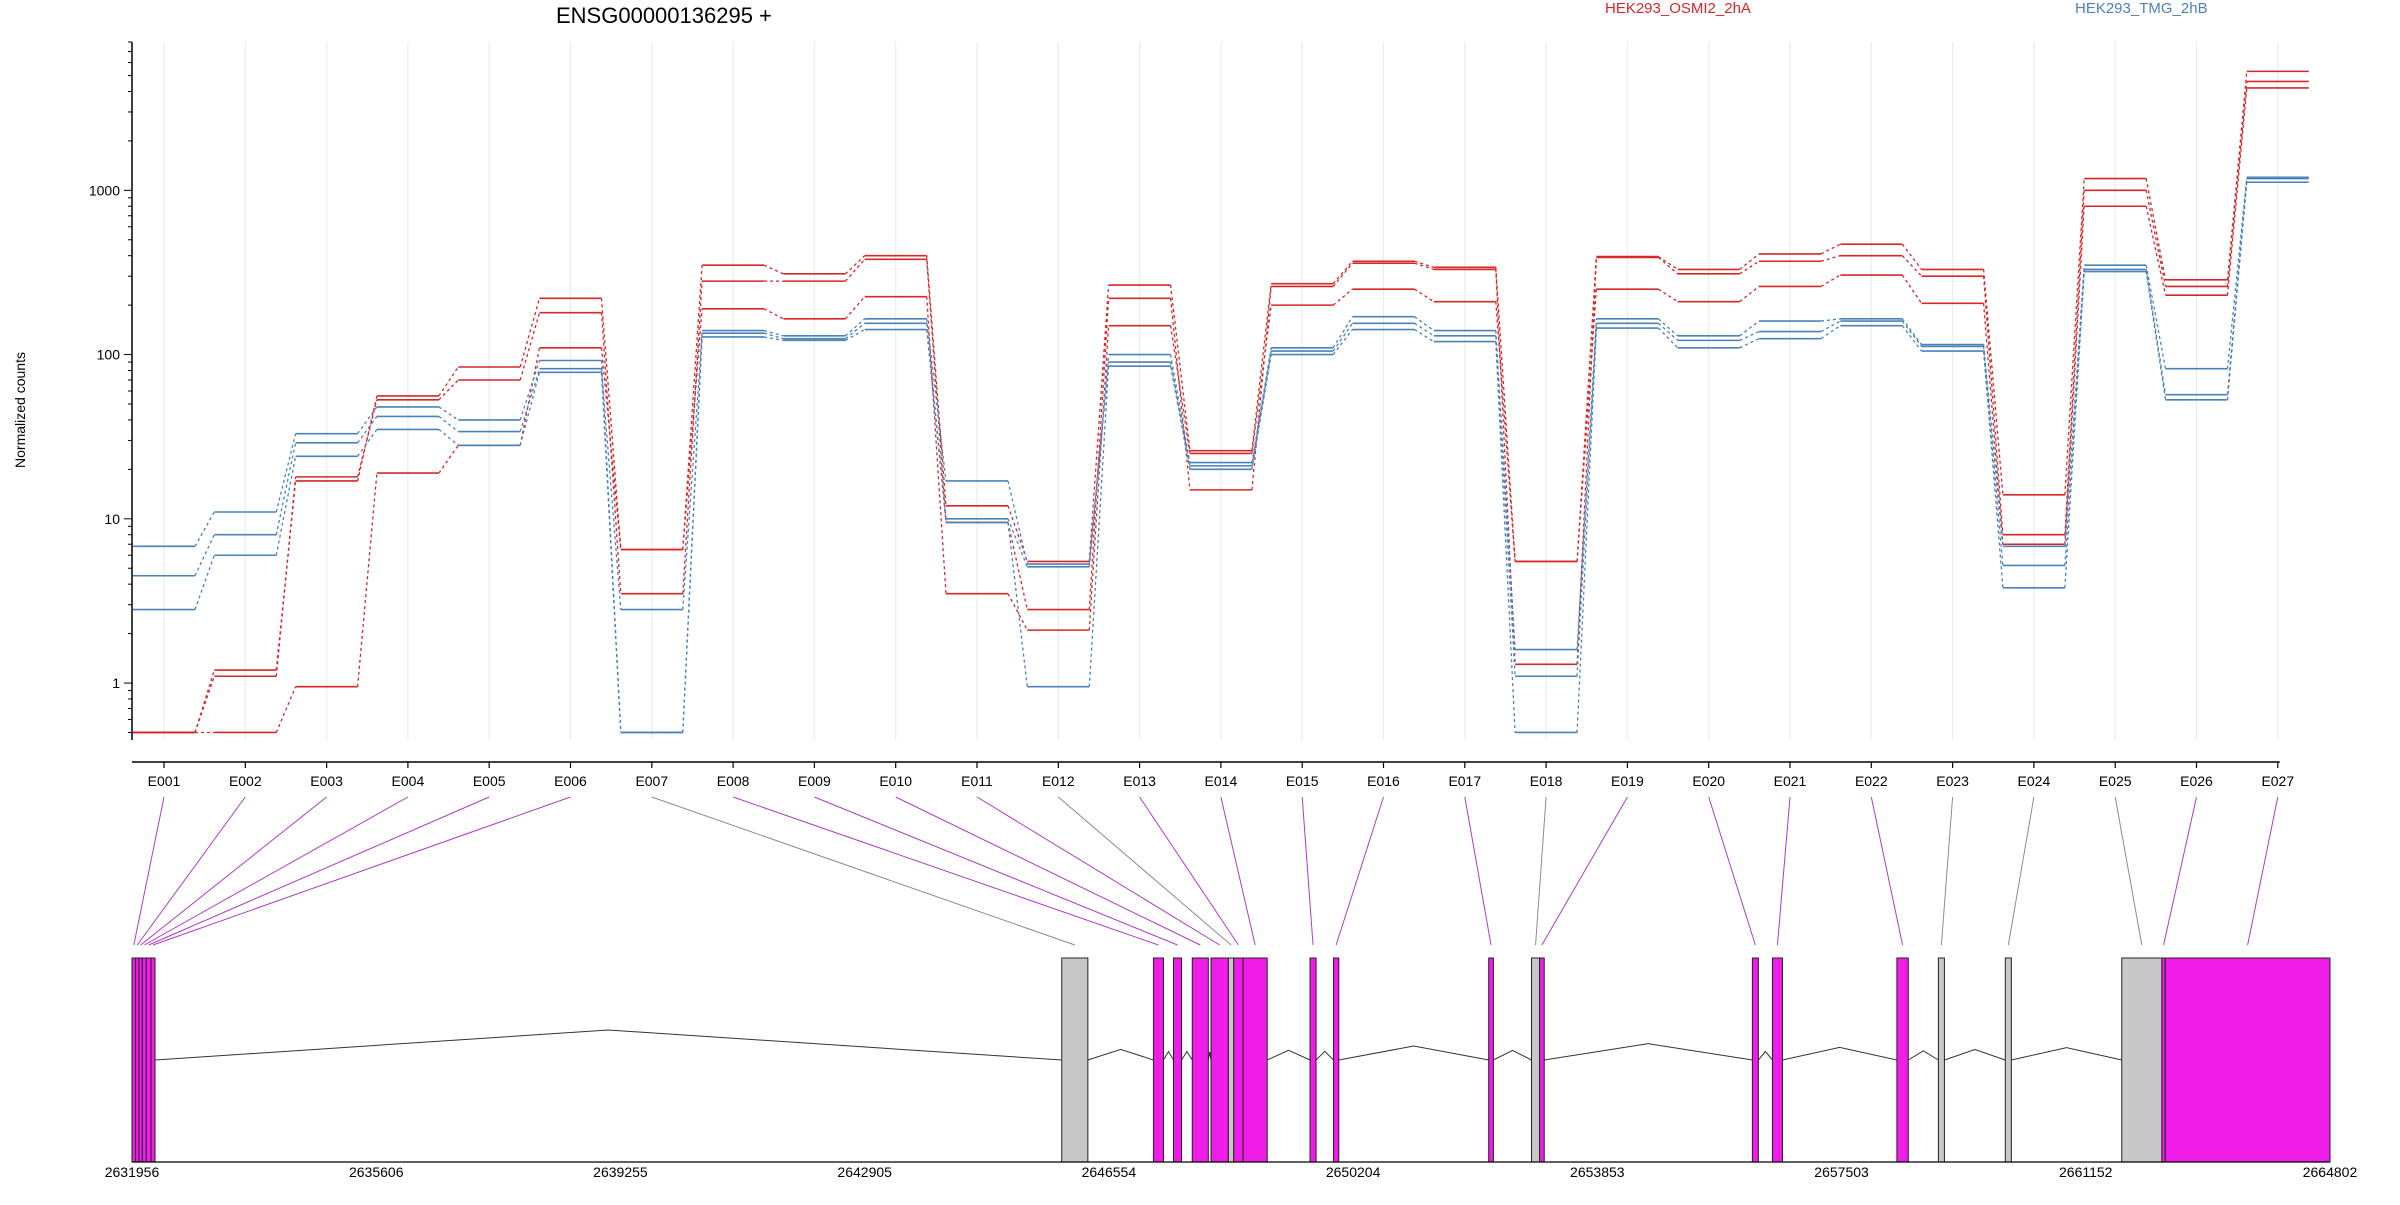 Image resolution: width=2400 pixels, height=1205 pixels. What do you see at coordinates (1783, 871) in the screenshot?
I see `connector-E021` at bounding box center [1783, 871].